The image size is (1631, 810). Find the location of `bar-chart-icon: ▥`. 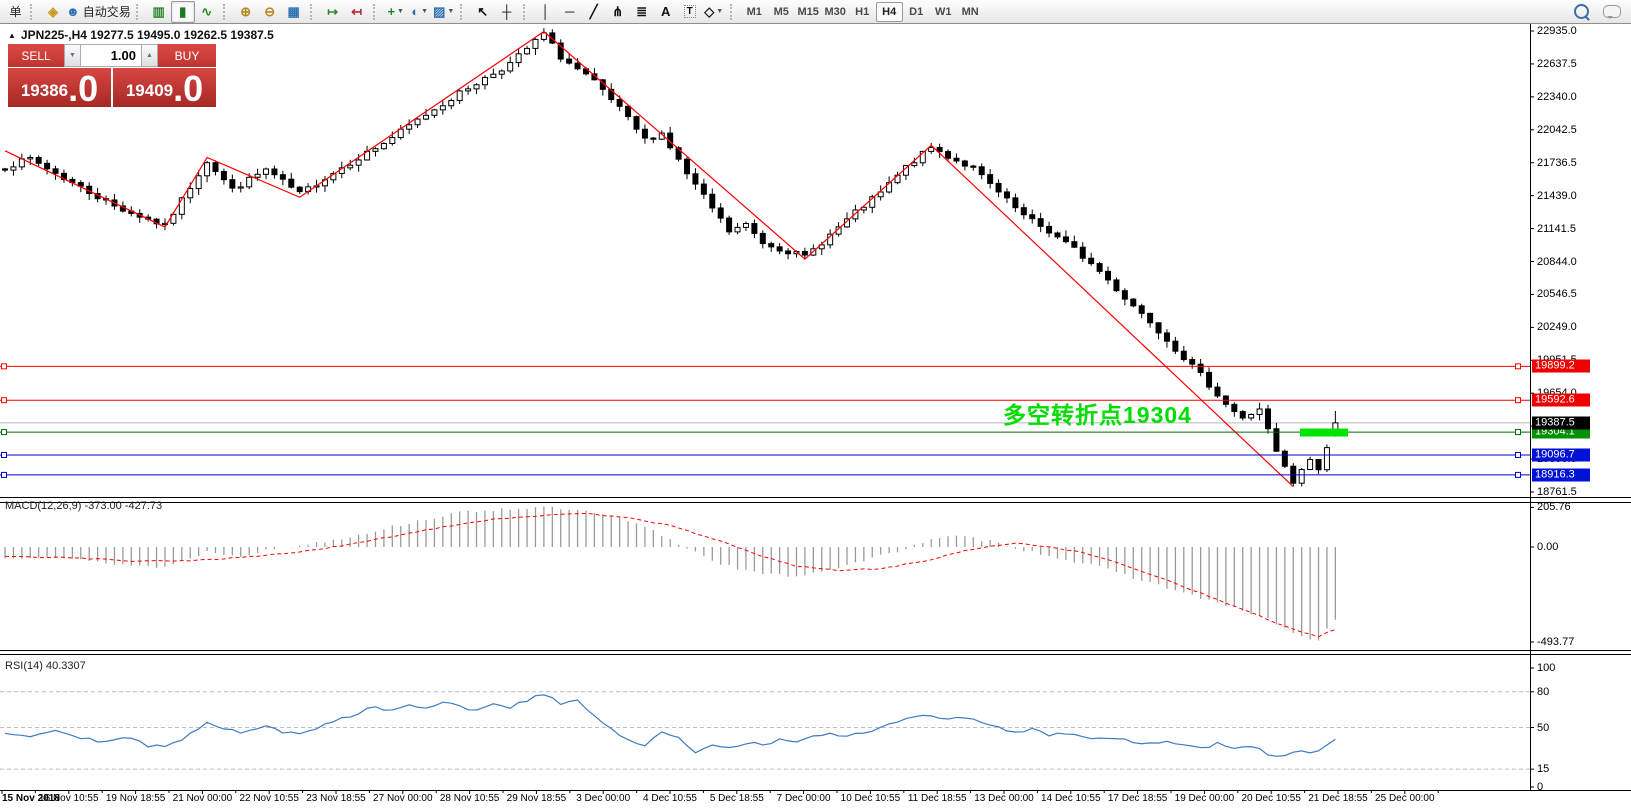

bar-chart-icon: ▥ is located at coordinates (158, 11).